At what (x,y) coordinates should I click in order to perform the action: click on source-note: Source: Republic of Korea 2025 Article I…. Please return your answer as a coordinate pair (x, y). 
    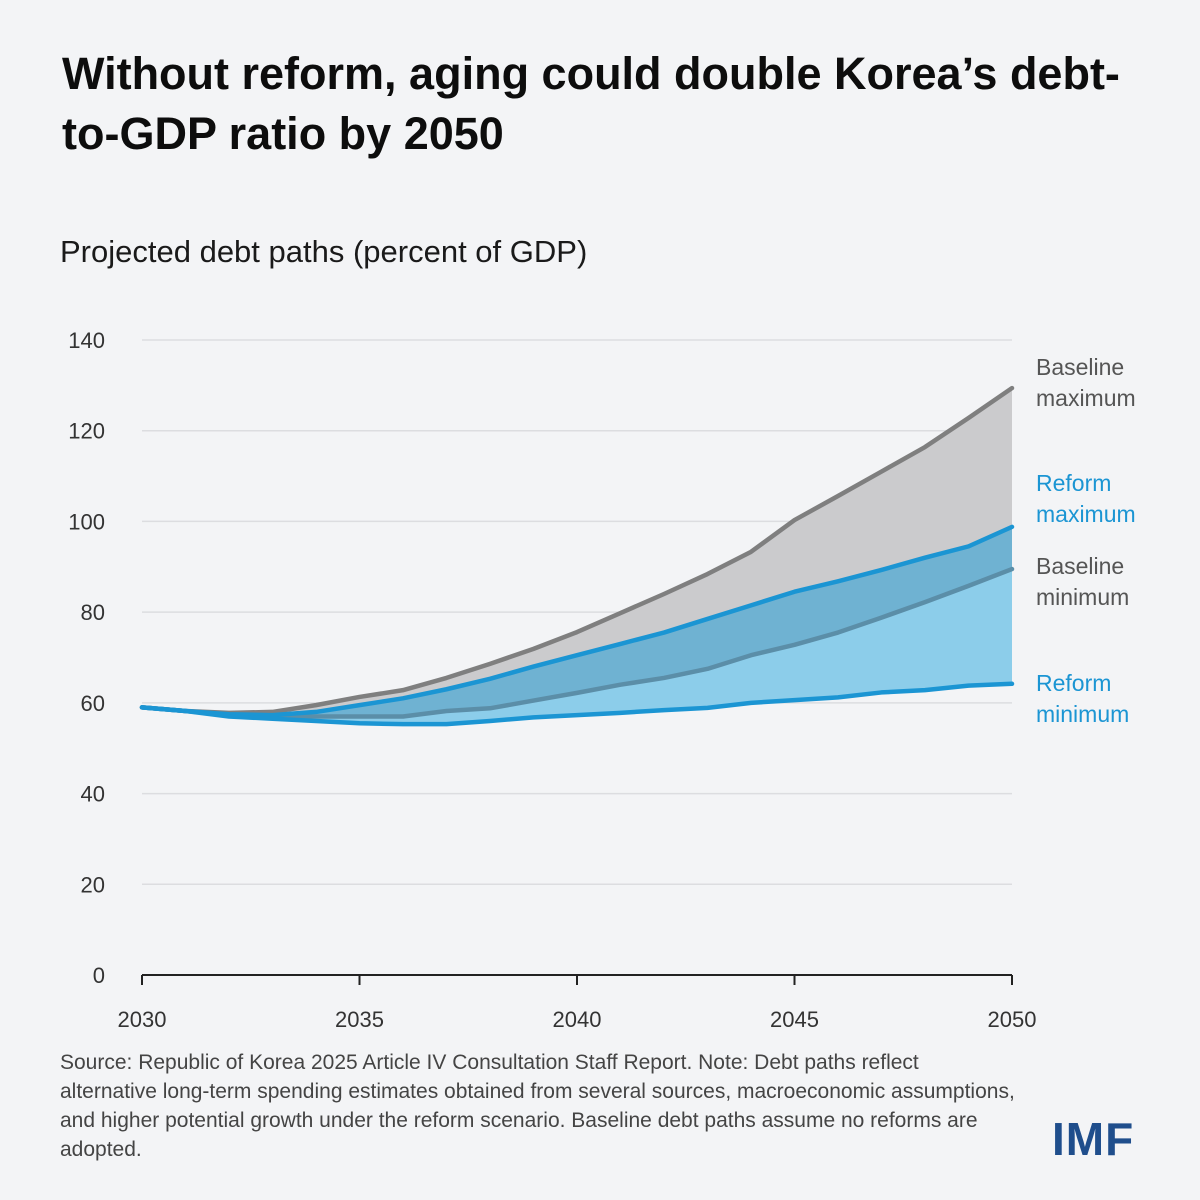
    Looking at the image, I should click on (537, 1106).